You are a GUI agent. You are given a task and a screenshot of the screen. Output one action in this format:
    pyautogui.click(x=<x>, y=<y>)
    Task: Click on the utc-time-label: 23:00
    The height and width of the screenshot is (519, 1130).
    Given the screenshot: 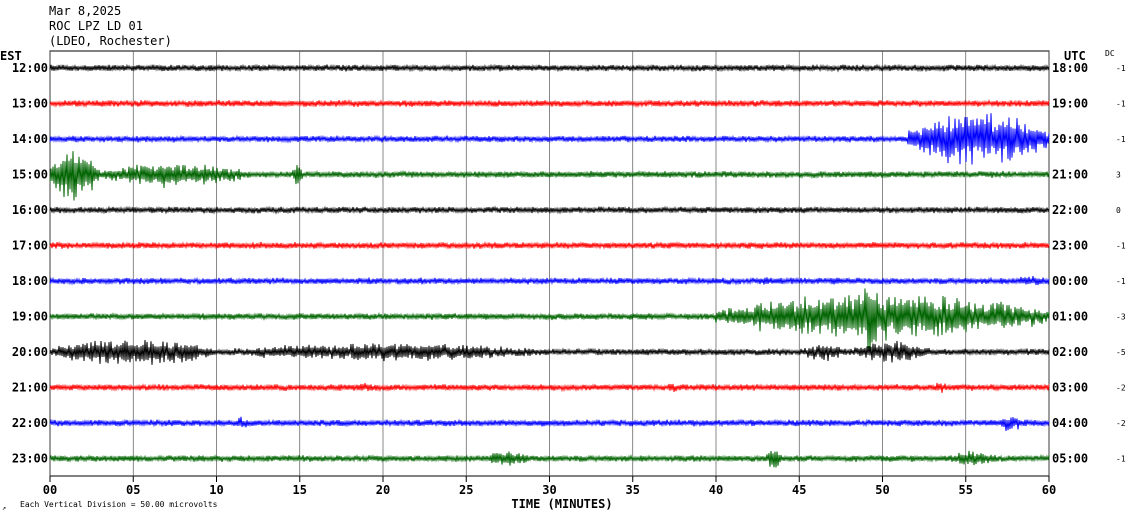 What is the action you would take?
    pyautogui.click(x=1070, y=246)
    